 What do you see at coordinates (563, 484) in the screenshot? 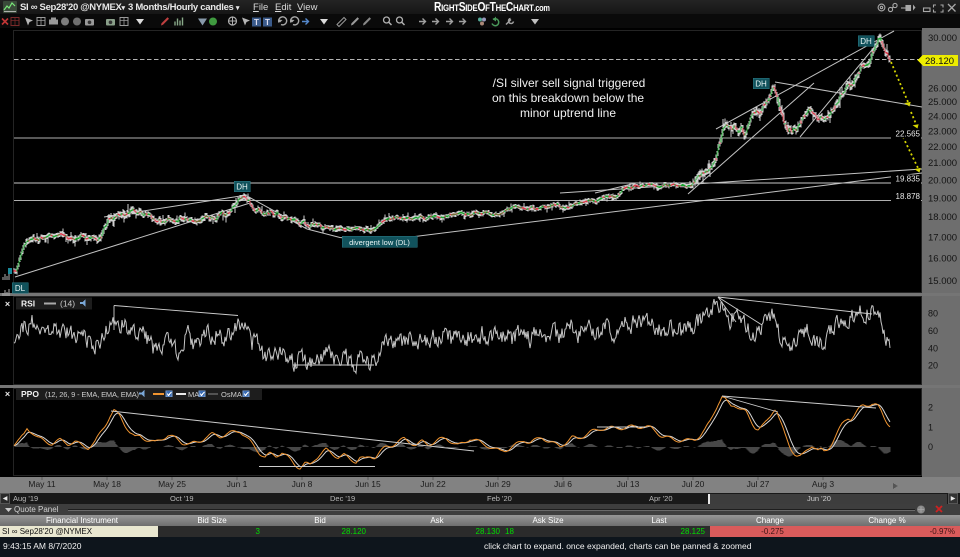
I see `svg-text: Jul 6` at bounding box center [563, 484].